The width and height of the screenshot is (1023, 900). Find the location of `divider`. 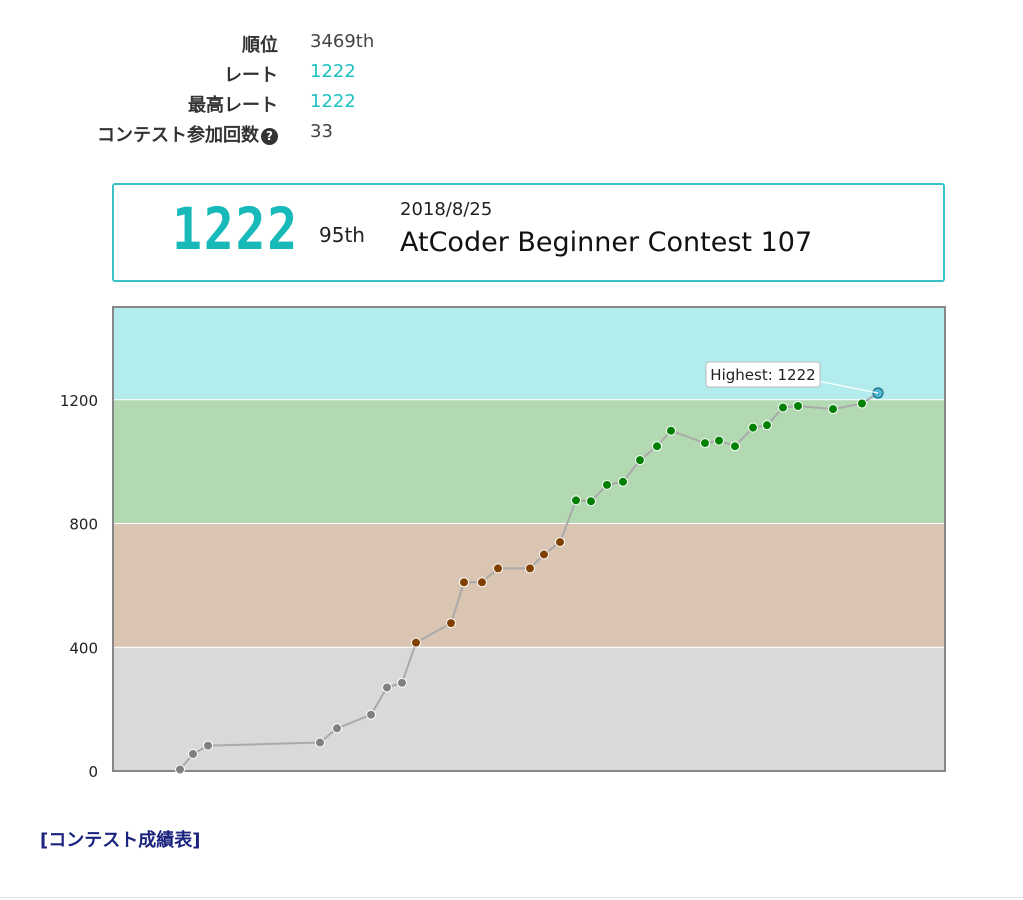

divider is located at coordinates (511, 897).